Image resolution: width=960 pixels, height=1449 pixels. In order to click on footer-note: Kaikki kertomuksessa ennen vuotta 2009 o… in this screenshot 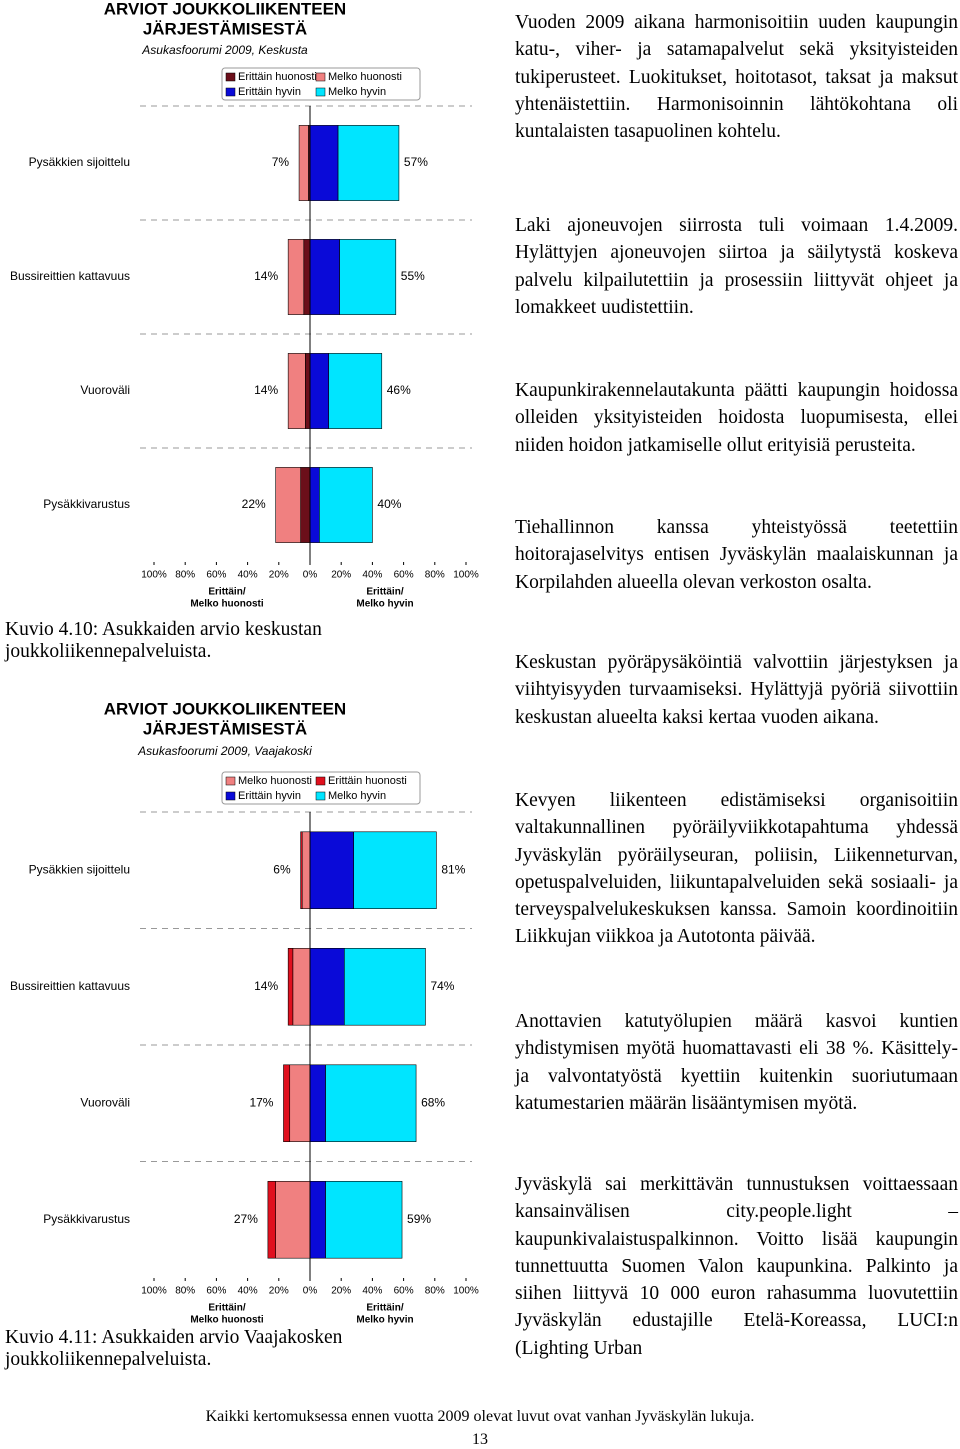, I will do `click(480, 1416)`.